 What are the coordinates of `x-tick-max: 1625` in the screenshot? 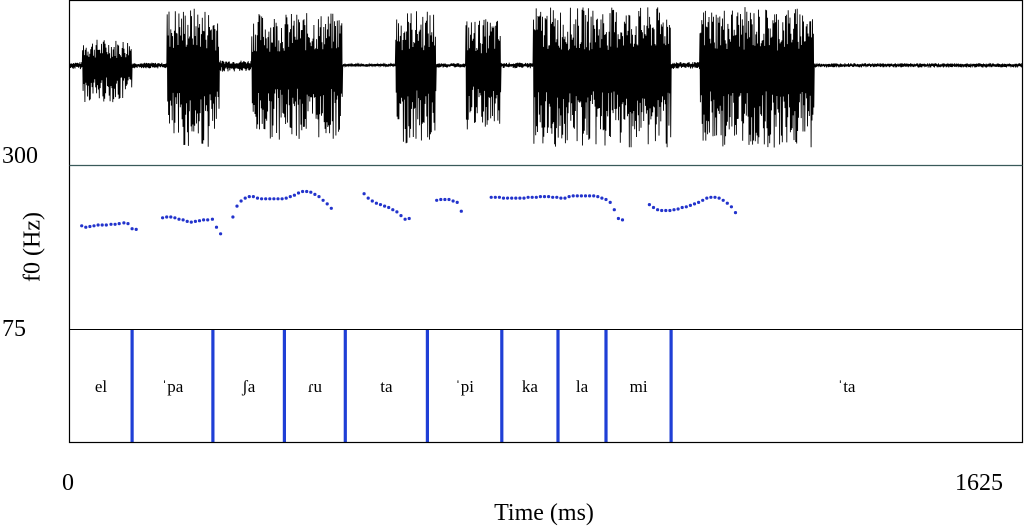 It's located at (979, 483).